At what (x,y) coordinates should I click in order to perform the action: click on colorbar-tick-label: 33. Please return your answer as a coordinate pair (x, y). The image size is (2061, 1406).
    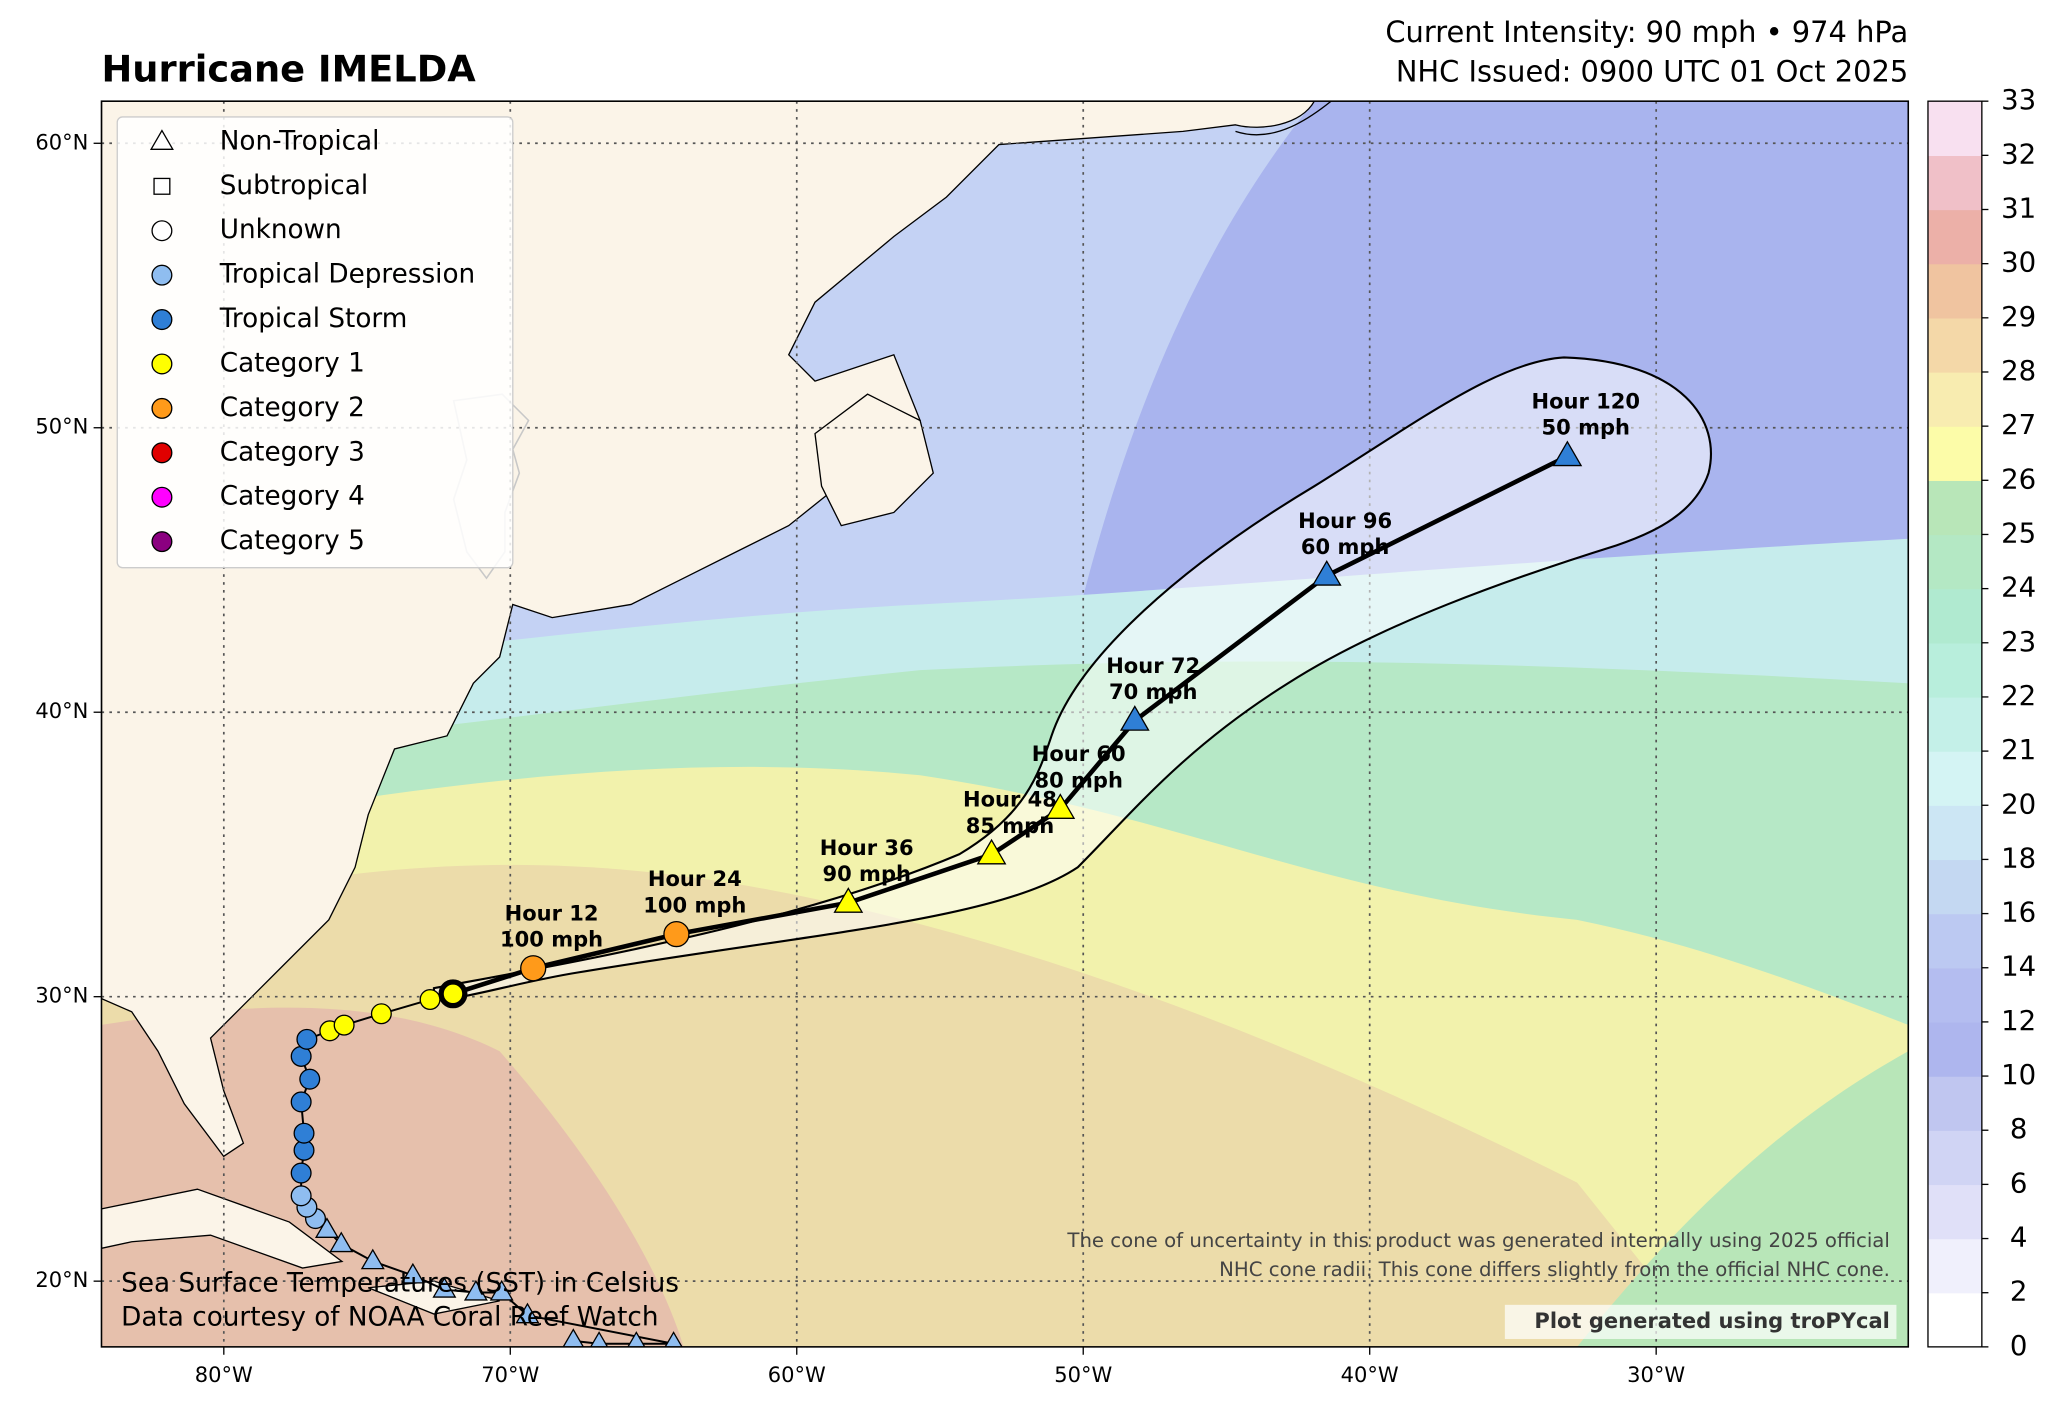
    Looking at the image, I should click on (2018, 99).